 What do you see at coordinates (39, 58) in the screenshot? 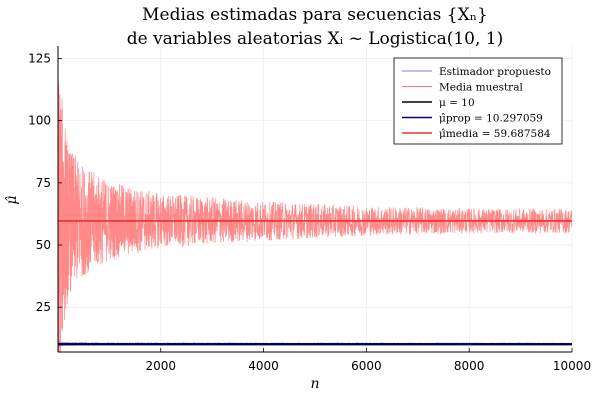
I see `y-tick-label: 125` at bounding box center [39, 58].